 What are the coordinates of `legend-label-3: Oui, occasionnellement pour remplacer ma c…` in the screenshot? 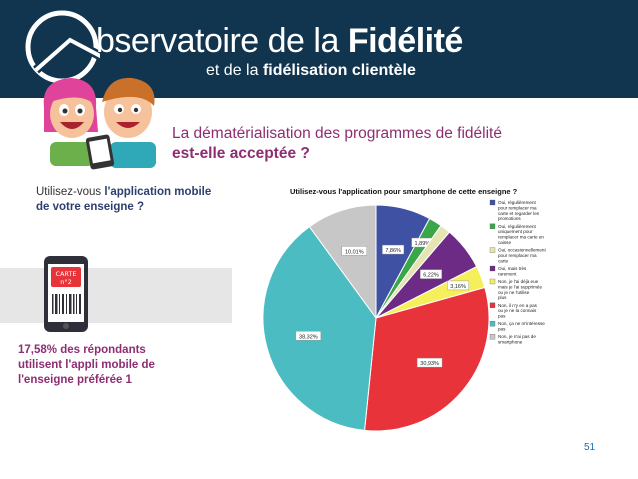 It's located at (522, 256).